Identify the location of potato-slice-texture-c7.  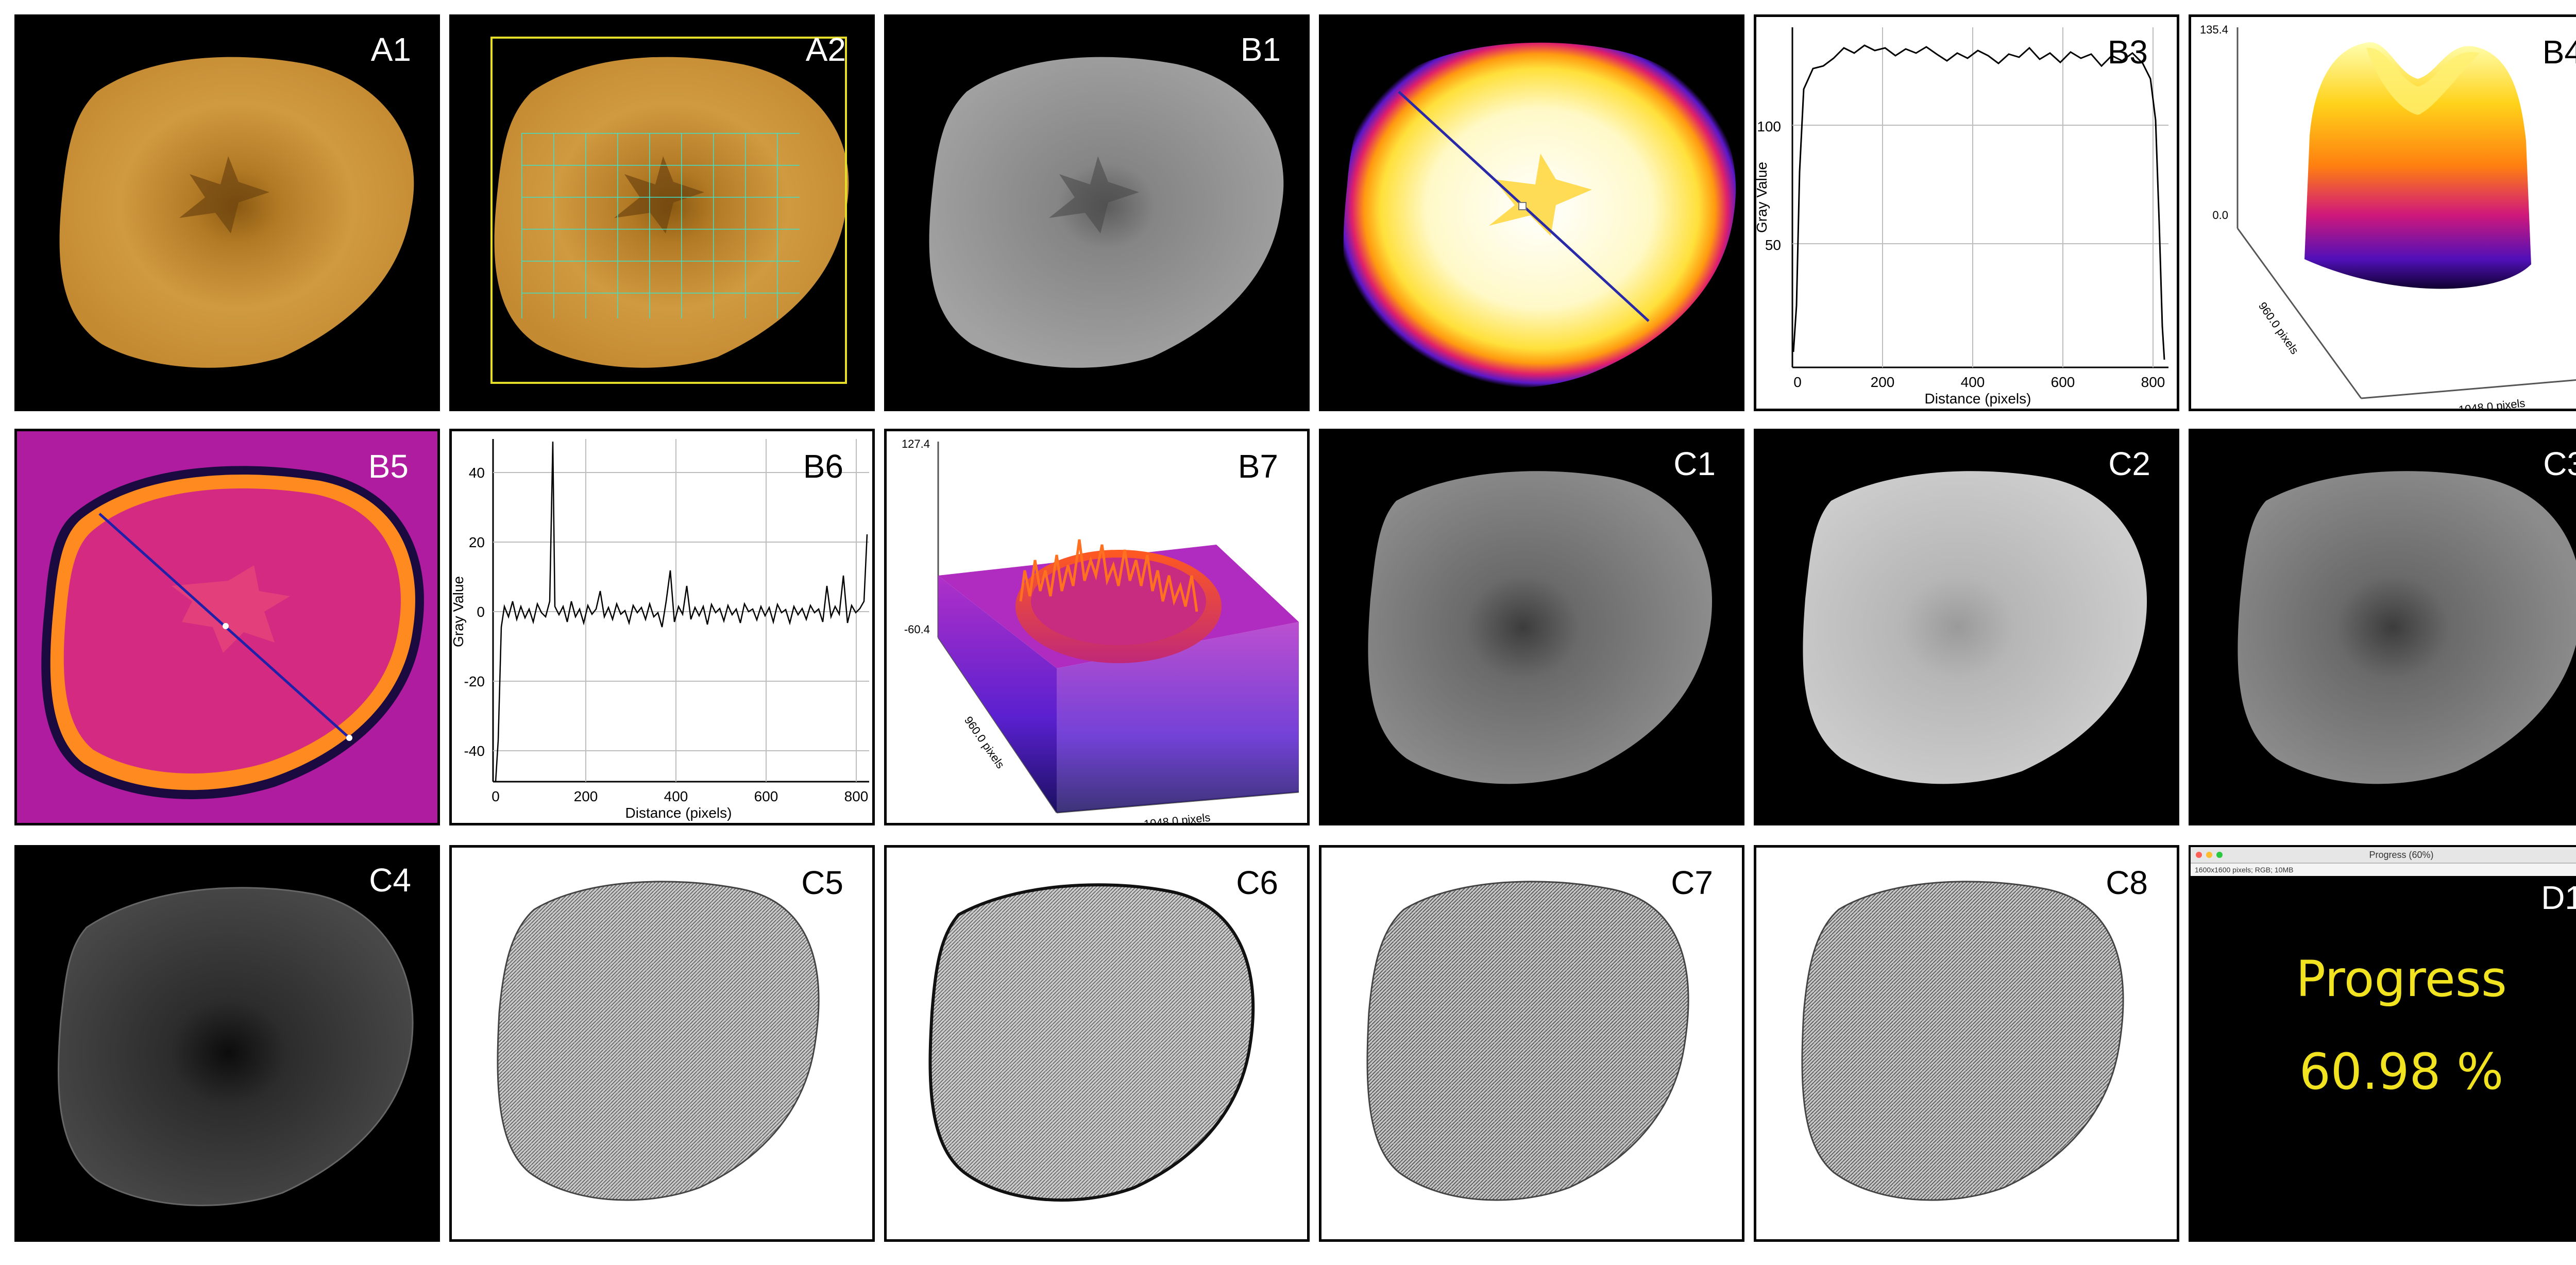
(1527, 1041).